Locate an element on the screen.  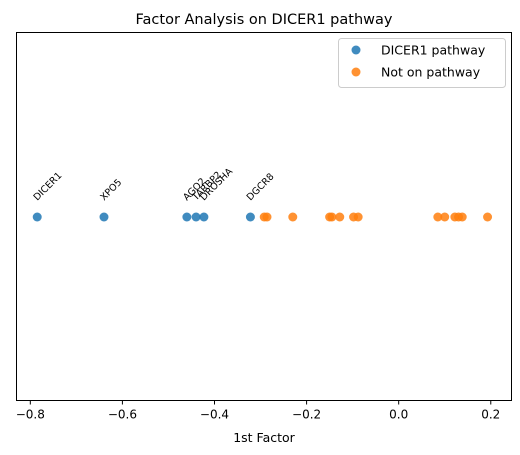
point-label: DICER1 is located at coordinates (48, 186).